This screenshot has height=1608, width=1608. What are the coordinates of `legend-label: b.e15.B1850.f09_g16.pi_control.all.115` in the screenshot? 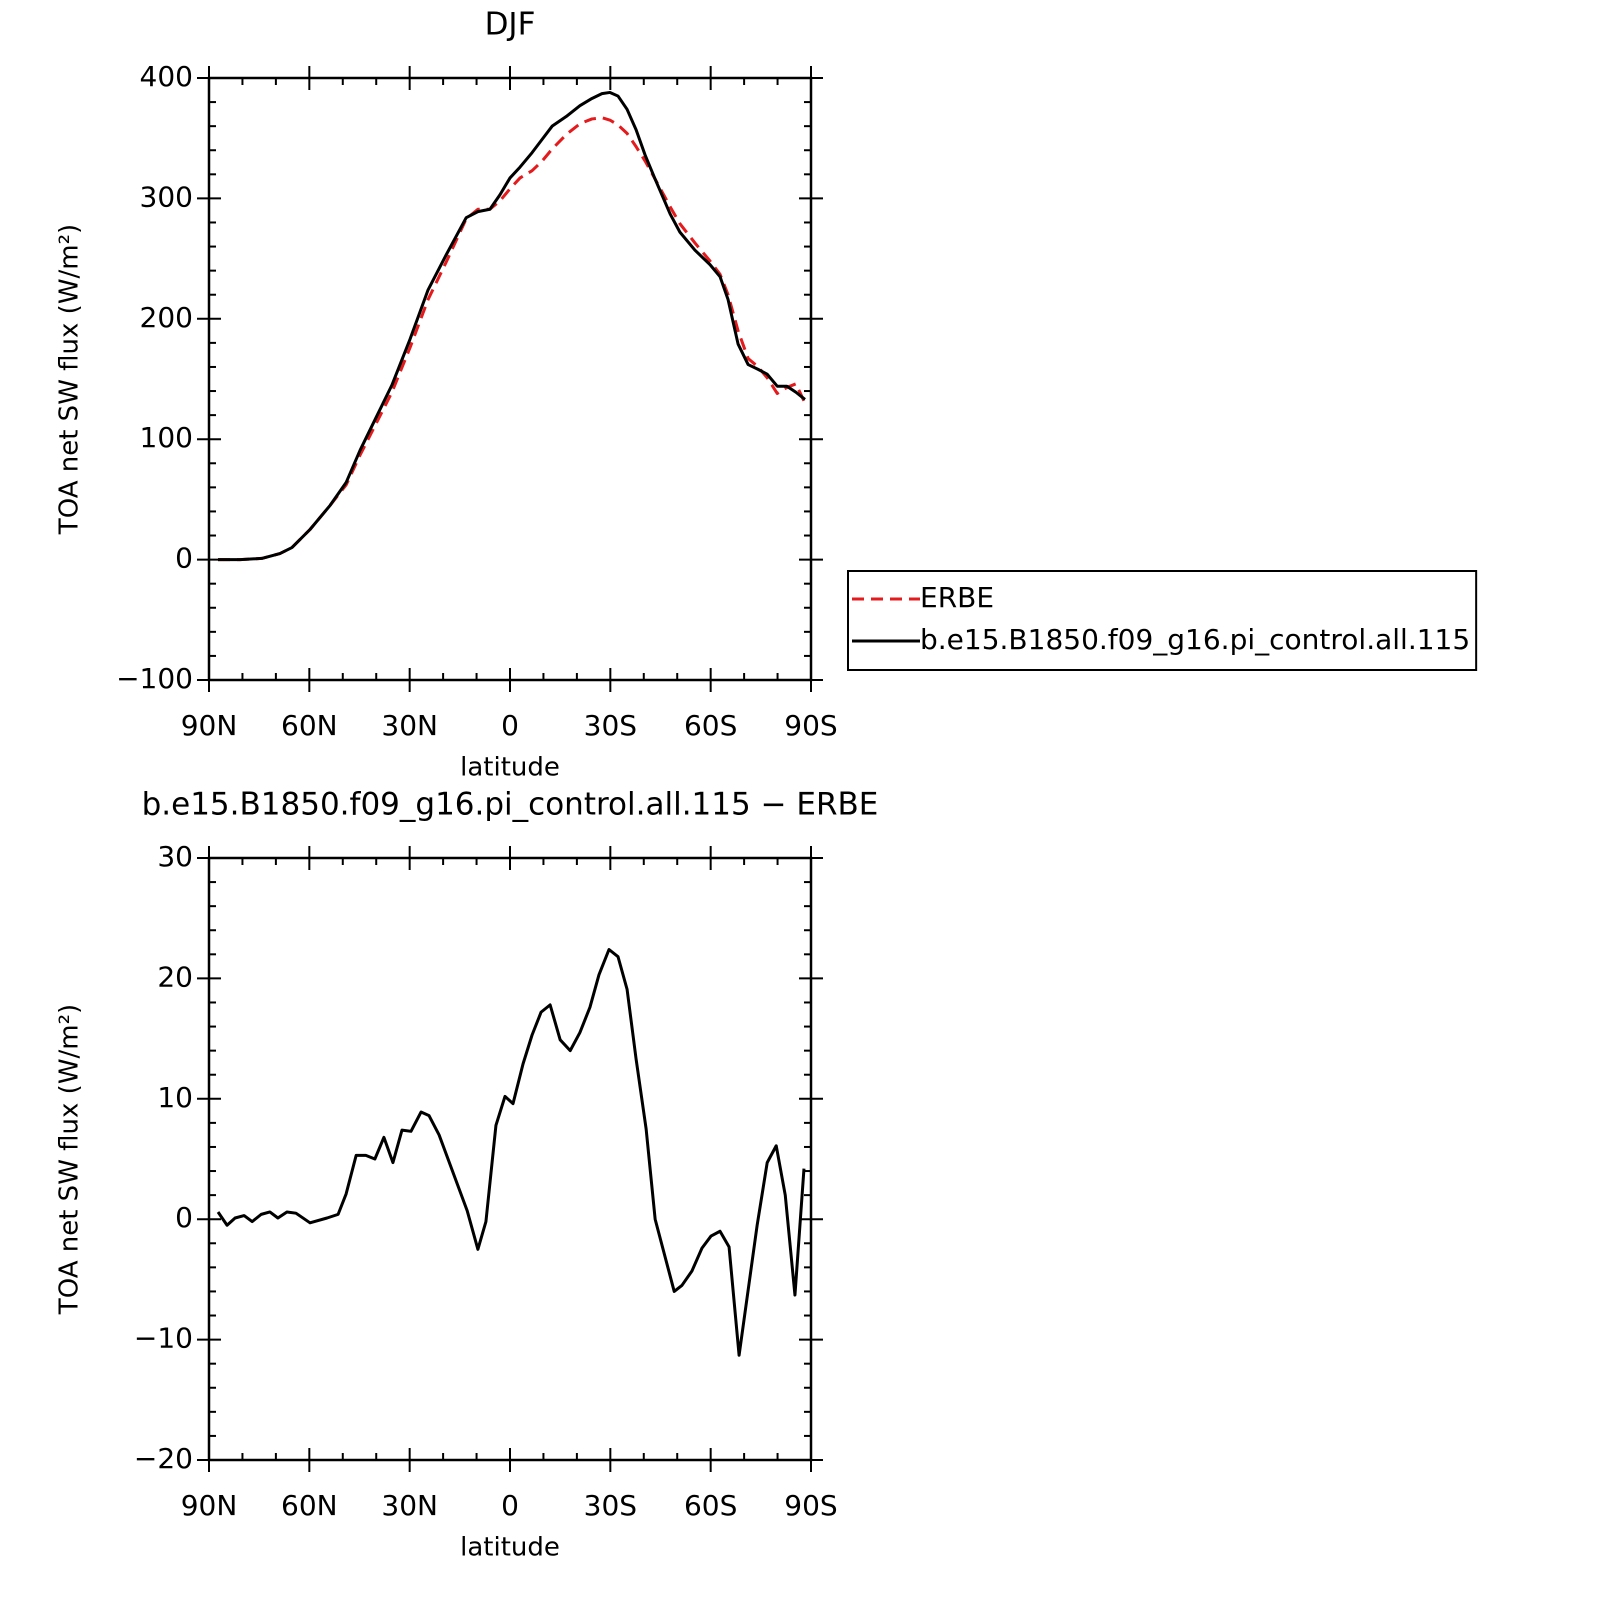 It's located at (1195, 639).